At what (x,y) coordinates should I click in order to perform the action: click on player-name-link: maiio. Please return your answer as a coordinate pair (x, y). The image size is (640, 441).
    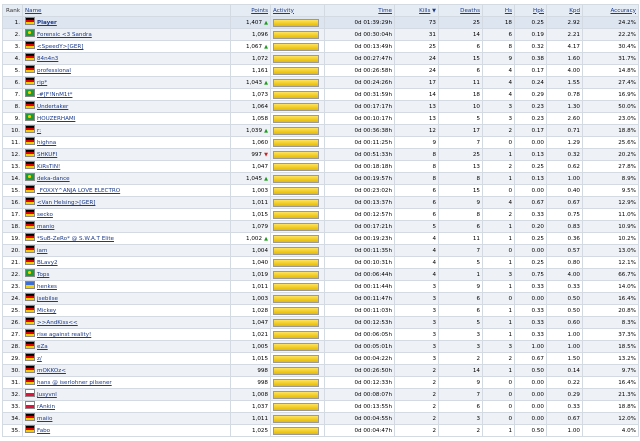
    Looking at the image, I should click on (45, 419).